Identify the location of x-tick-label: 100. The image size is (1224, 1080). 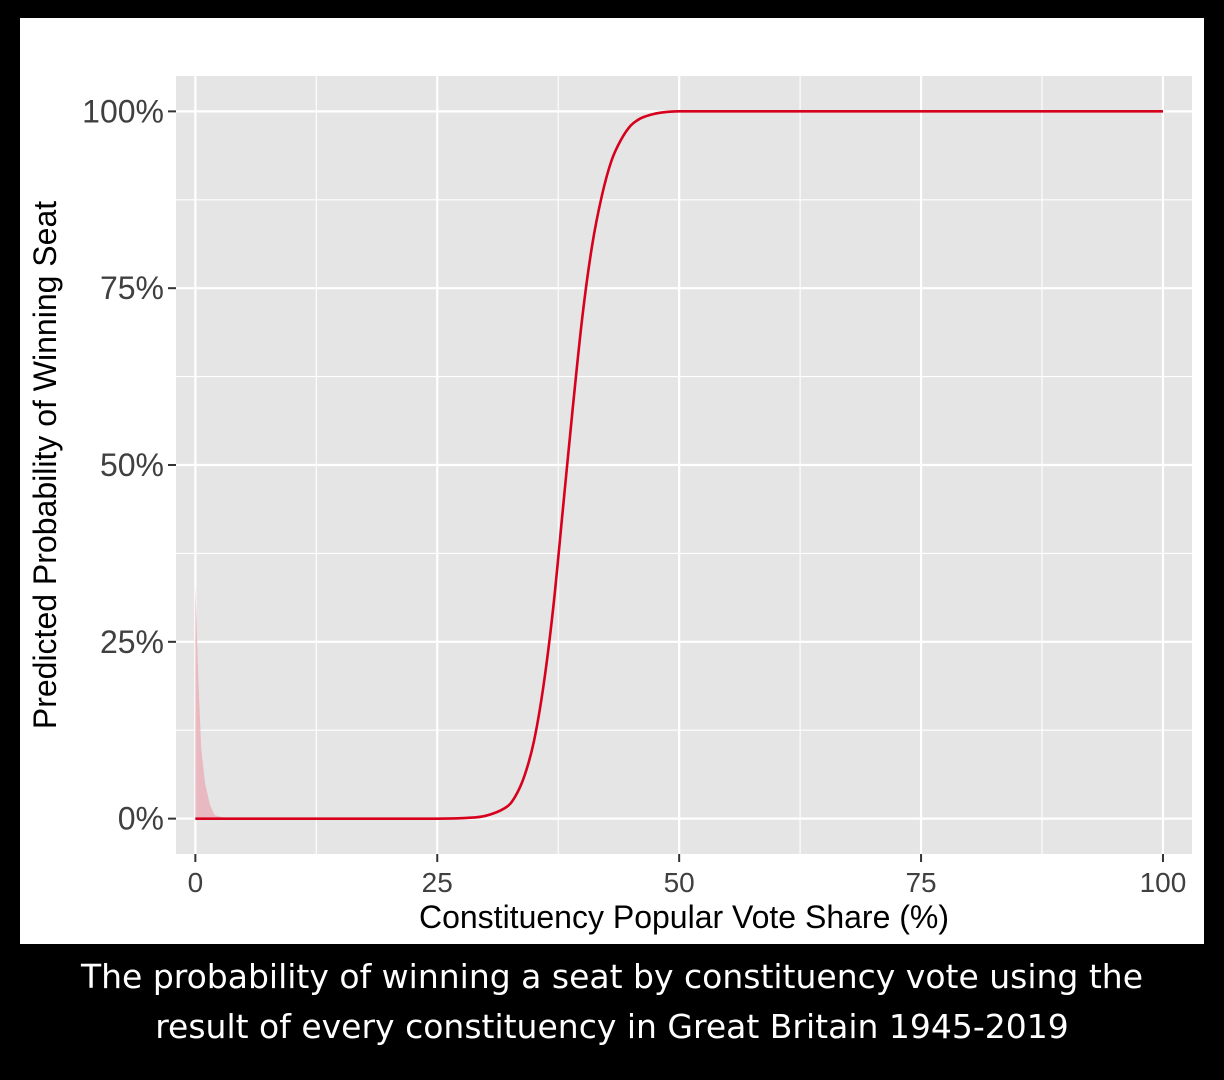
(1163, 882).